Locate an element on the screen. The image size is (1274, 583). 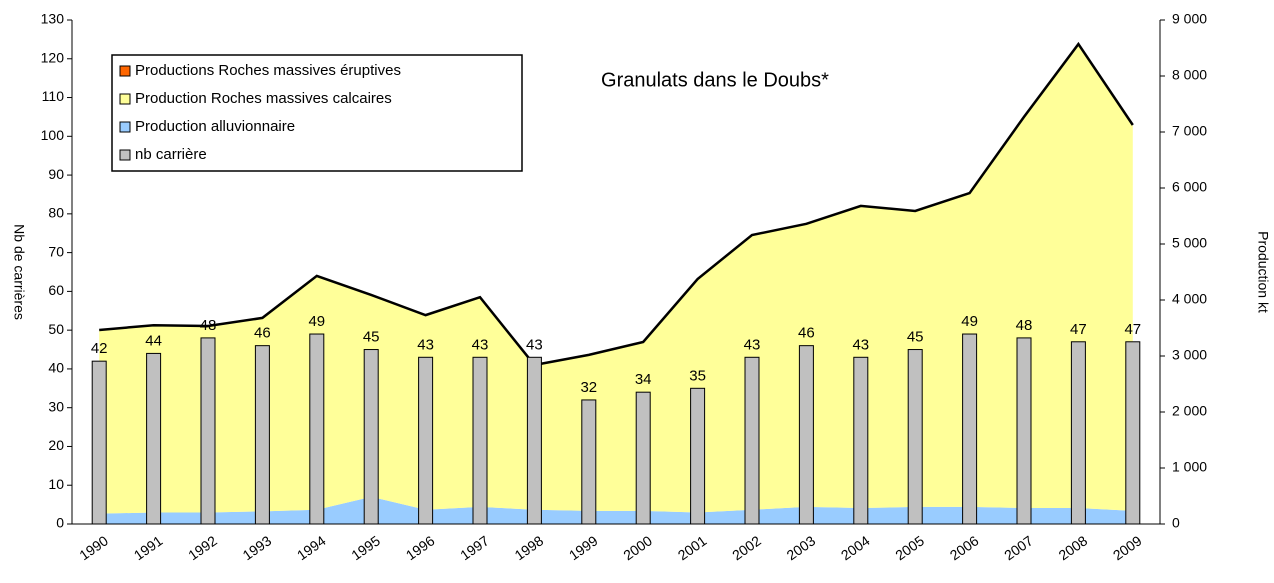
x-tick-label: 2004 is located at coordinates (855, 547).